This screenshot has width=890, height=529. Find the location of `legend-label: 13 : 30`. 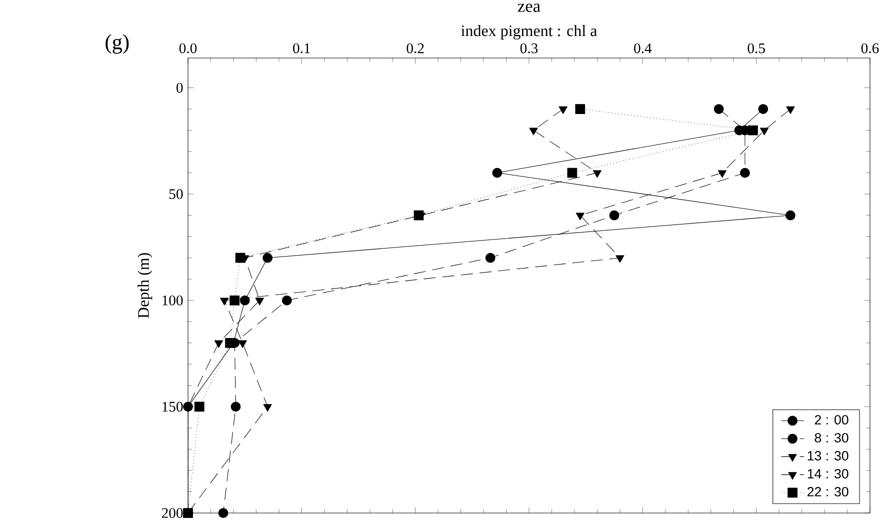

legend-label: 13 : 30 is located at coordinates (828, 455).